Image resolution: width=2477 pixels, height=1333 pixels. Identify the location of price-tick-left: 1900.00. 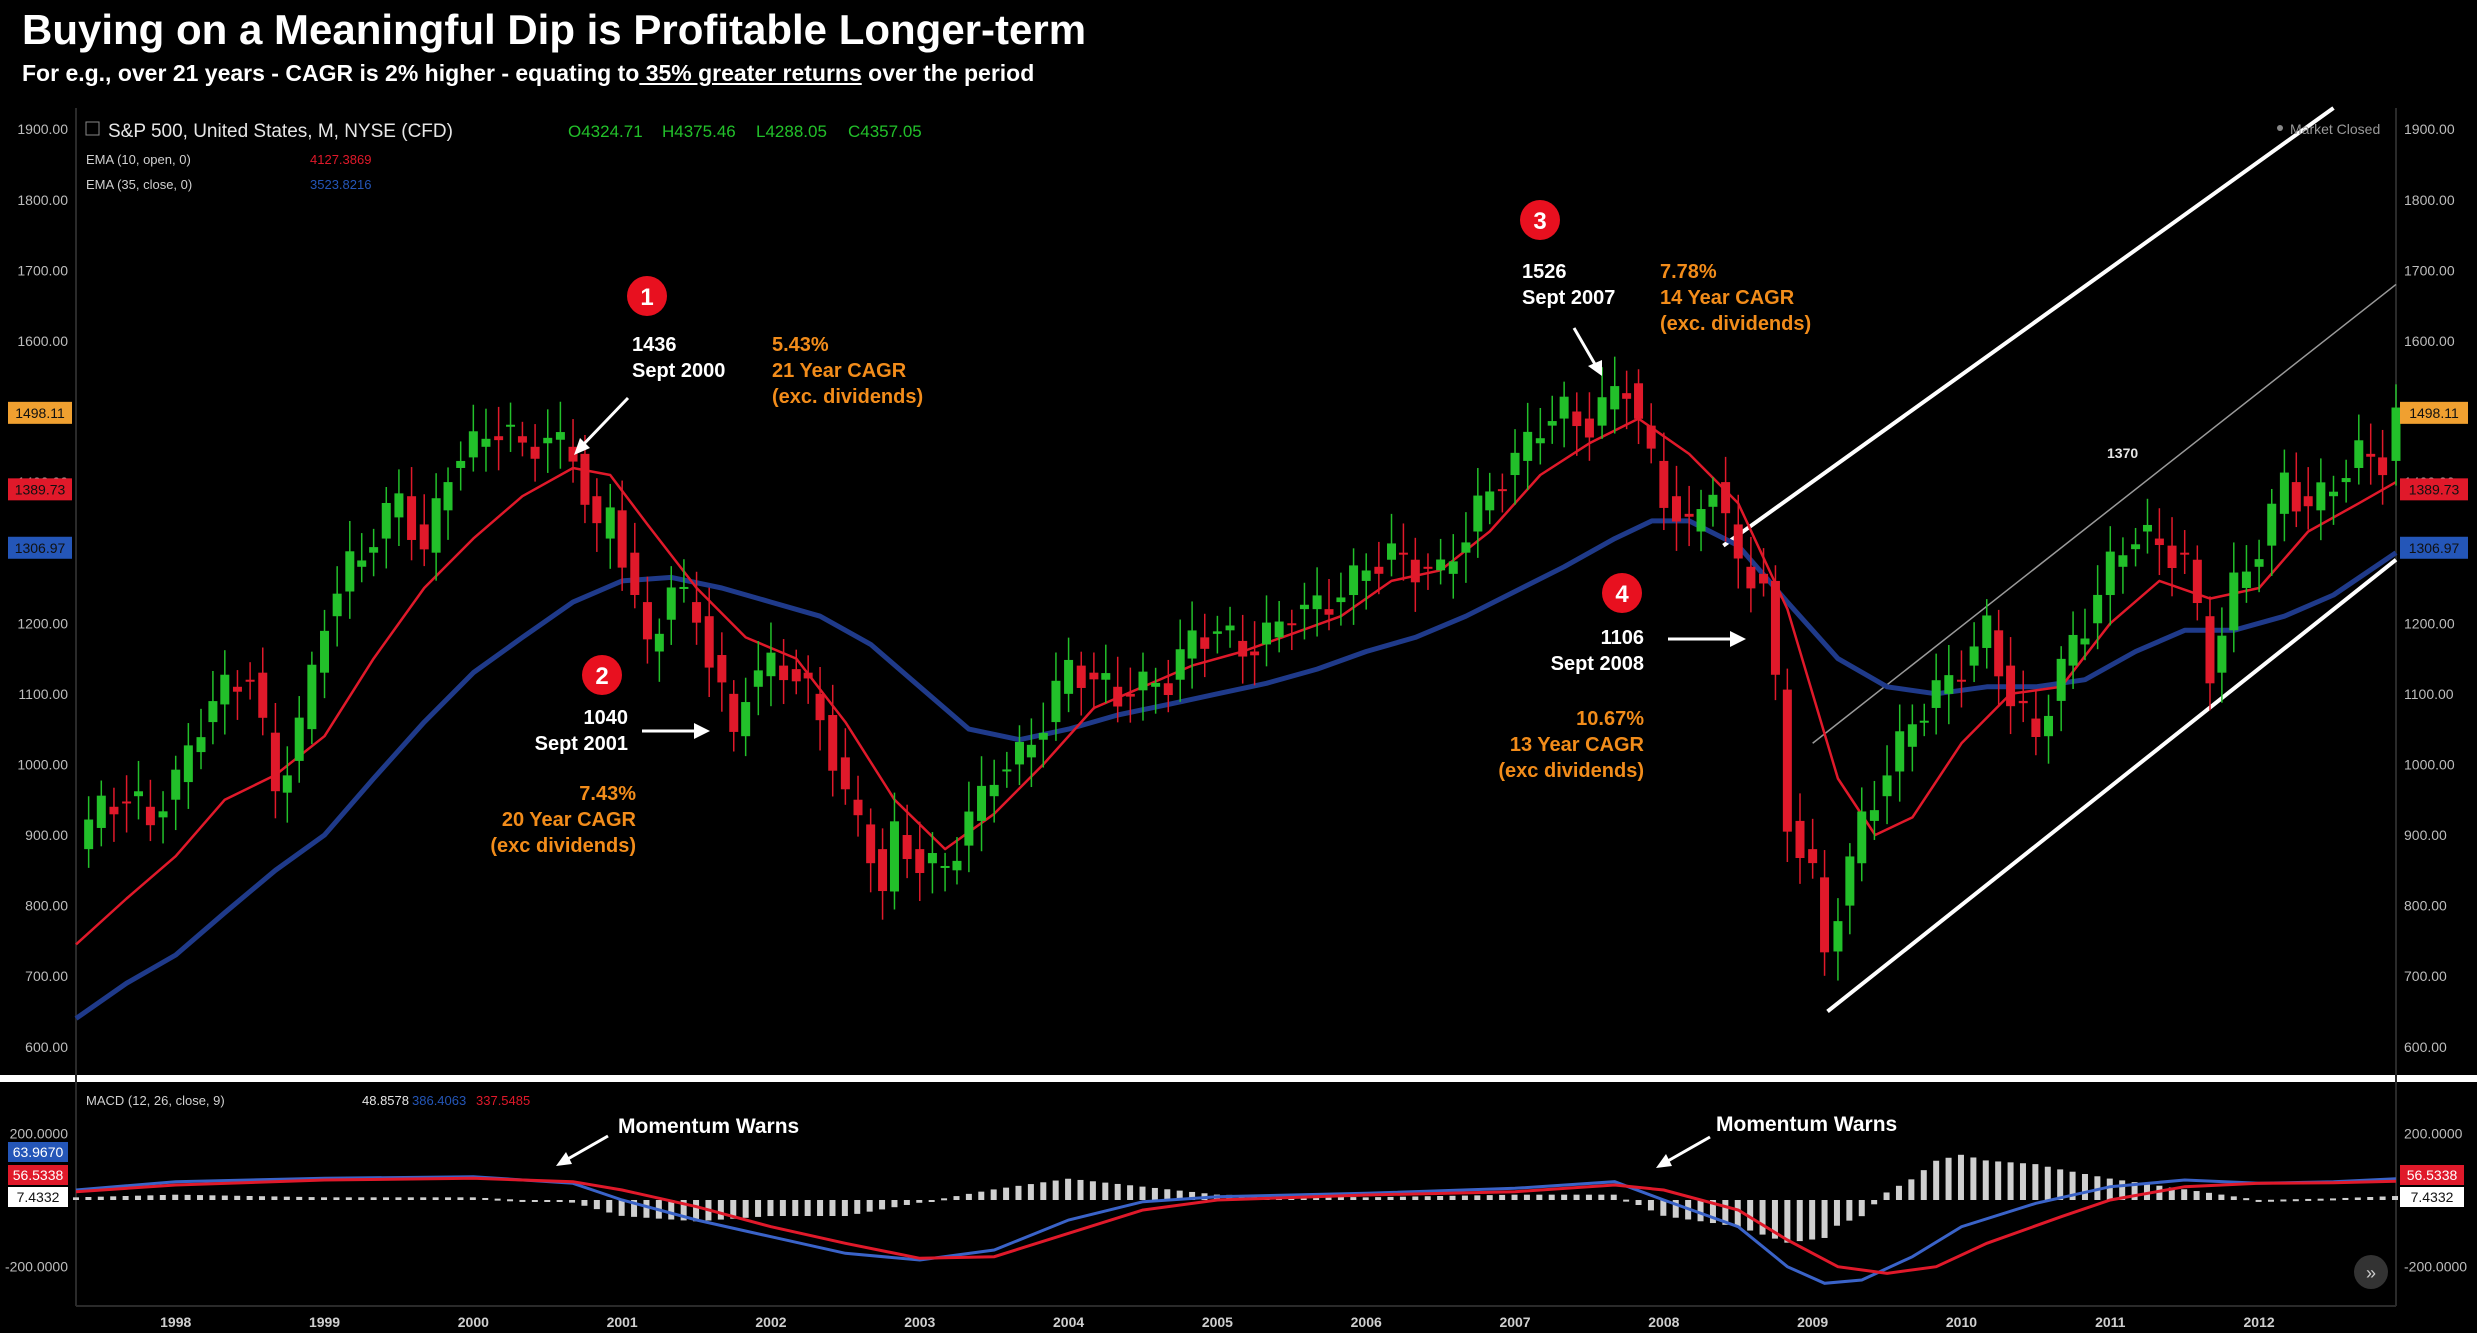
(42, 129).